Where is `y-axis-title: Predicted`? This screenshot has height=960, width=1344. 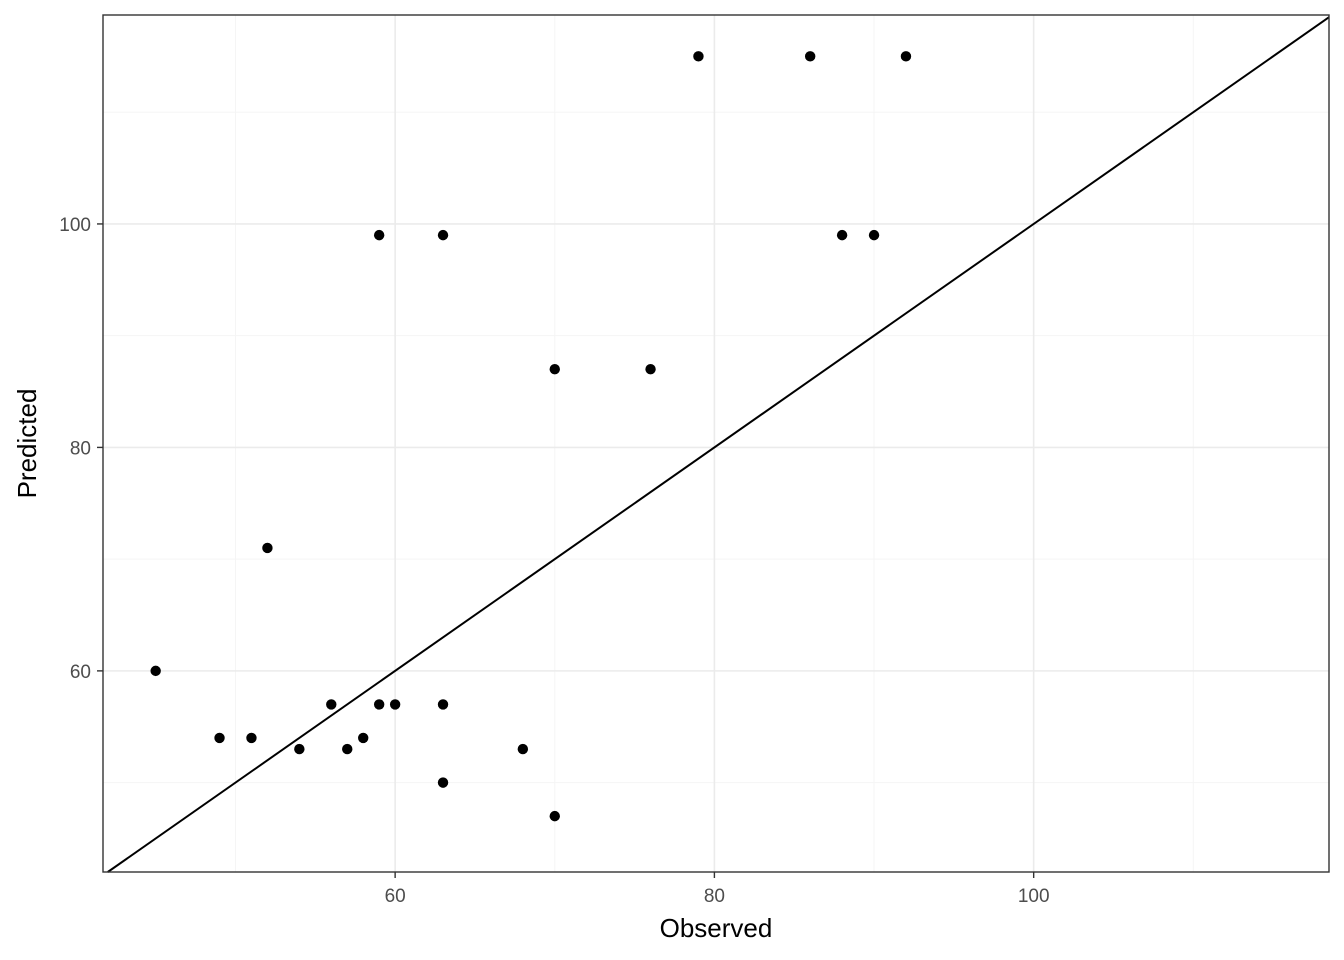 y-axis-title: Predicted is located at coordinates (27, 444).